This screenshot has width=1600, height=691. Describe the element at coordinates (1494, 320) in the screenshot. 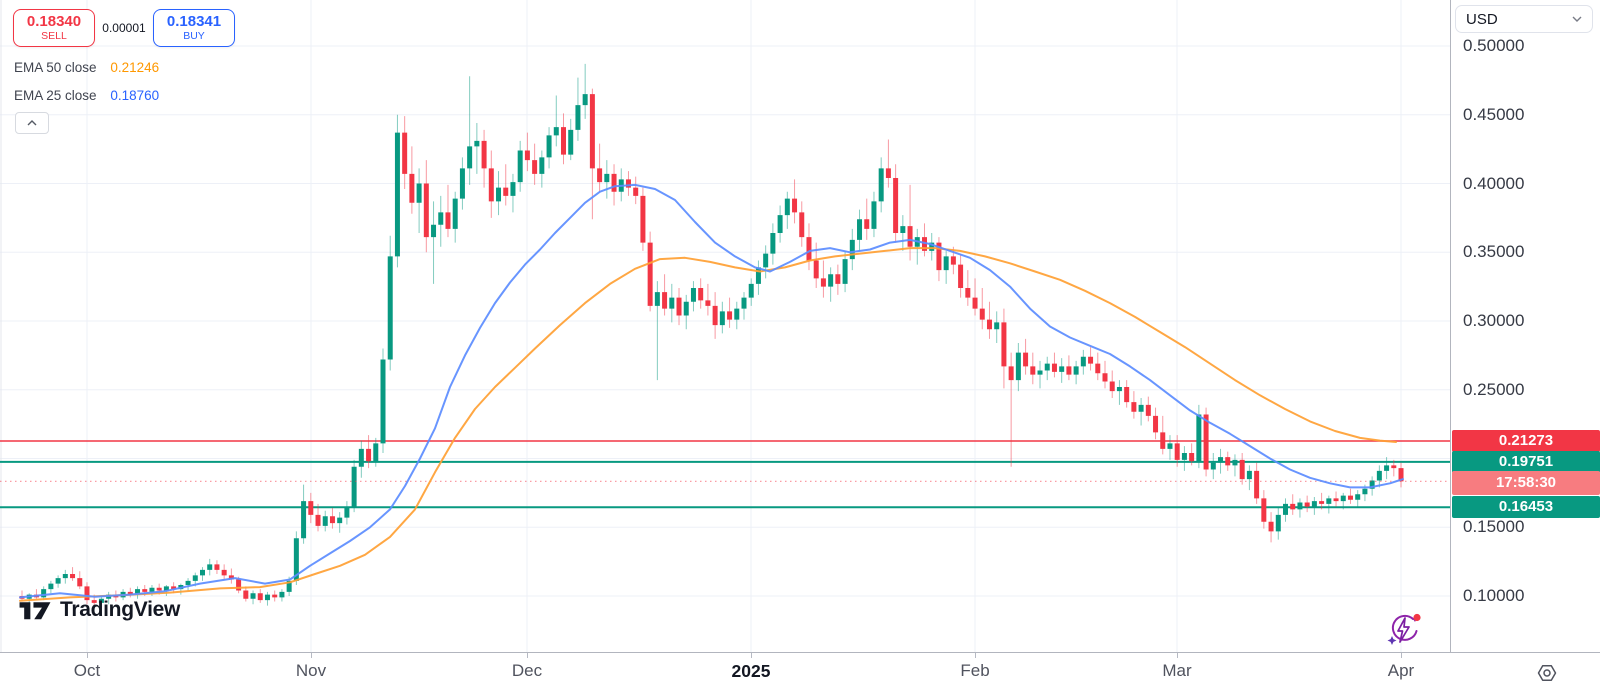

I see `price-tick-label: 0.30000` at that location.